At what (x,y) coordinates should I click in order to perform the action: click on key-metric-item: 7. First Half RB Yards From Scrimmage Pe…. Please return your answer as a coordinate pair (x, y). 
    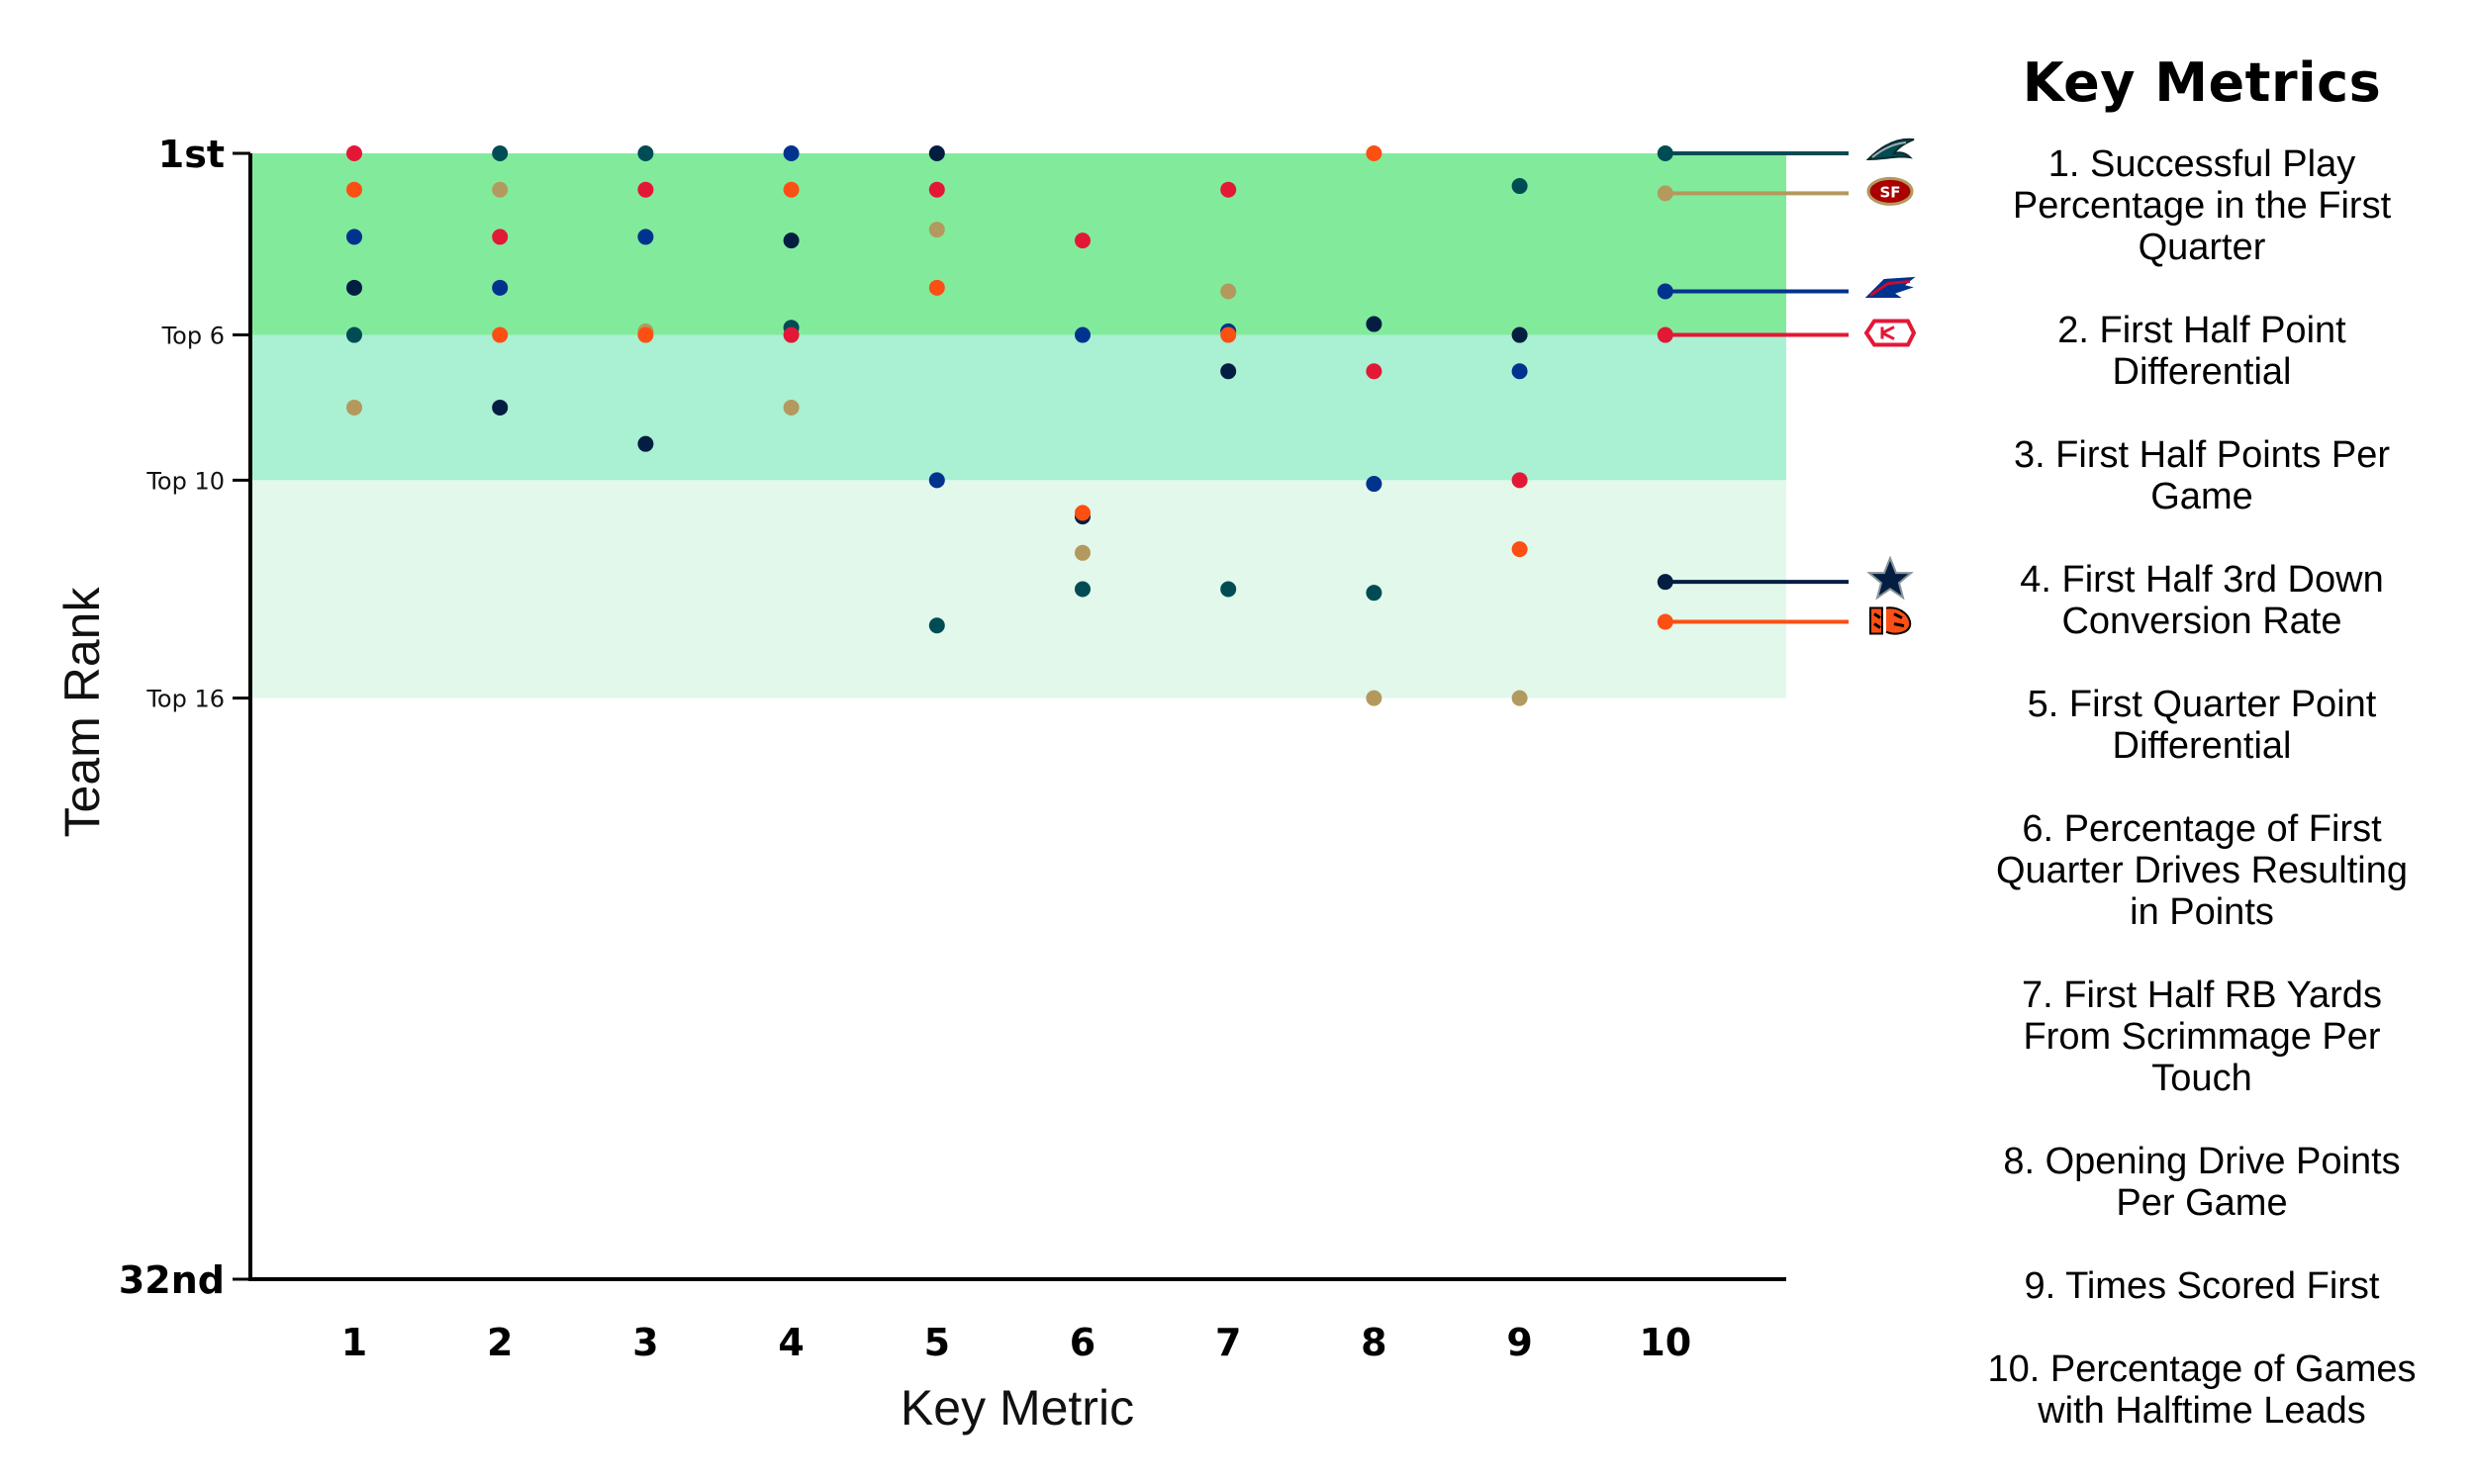
    Looking at the image, I should click on (2202, 1036).